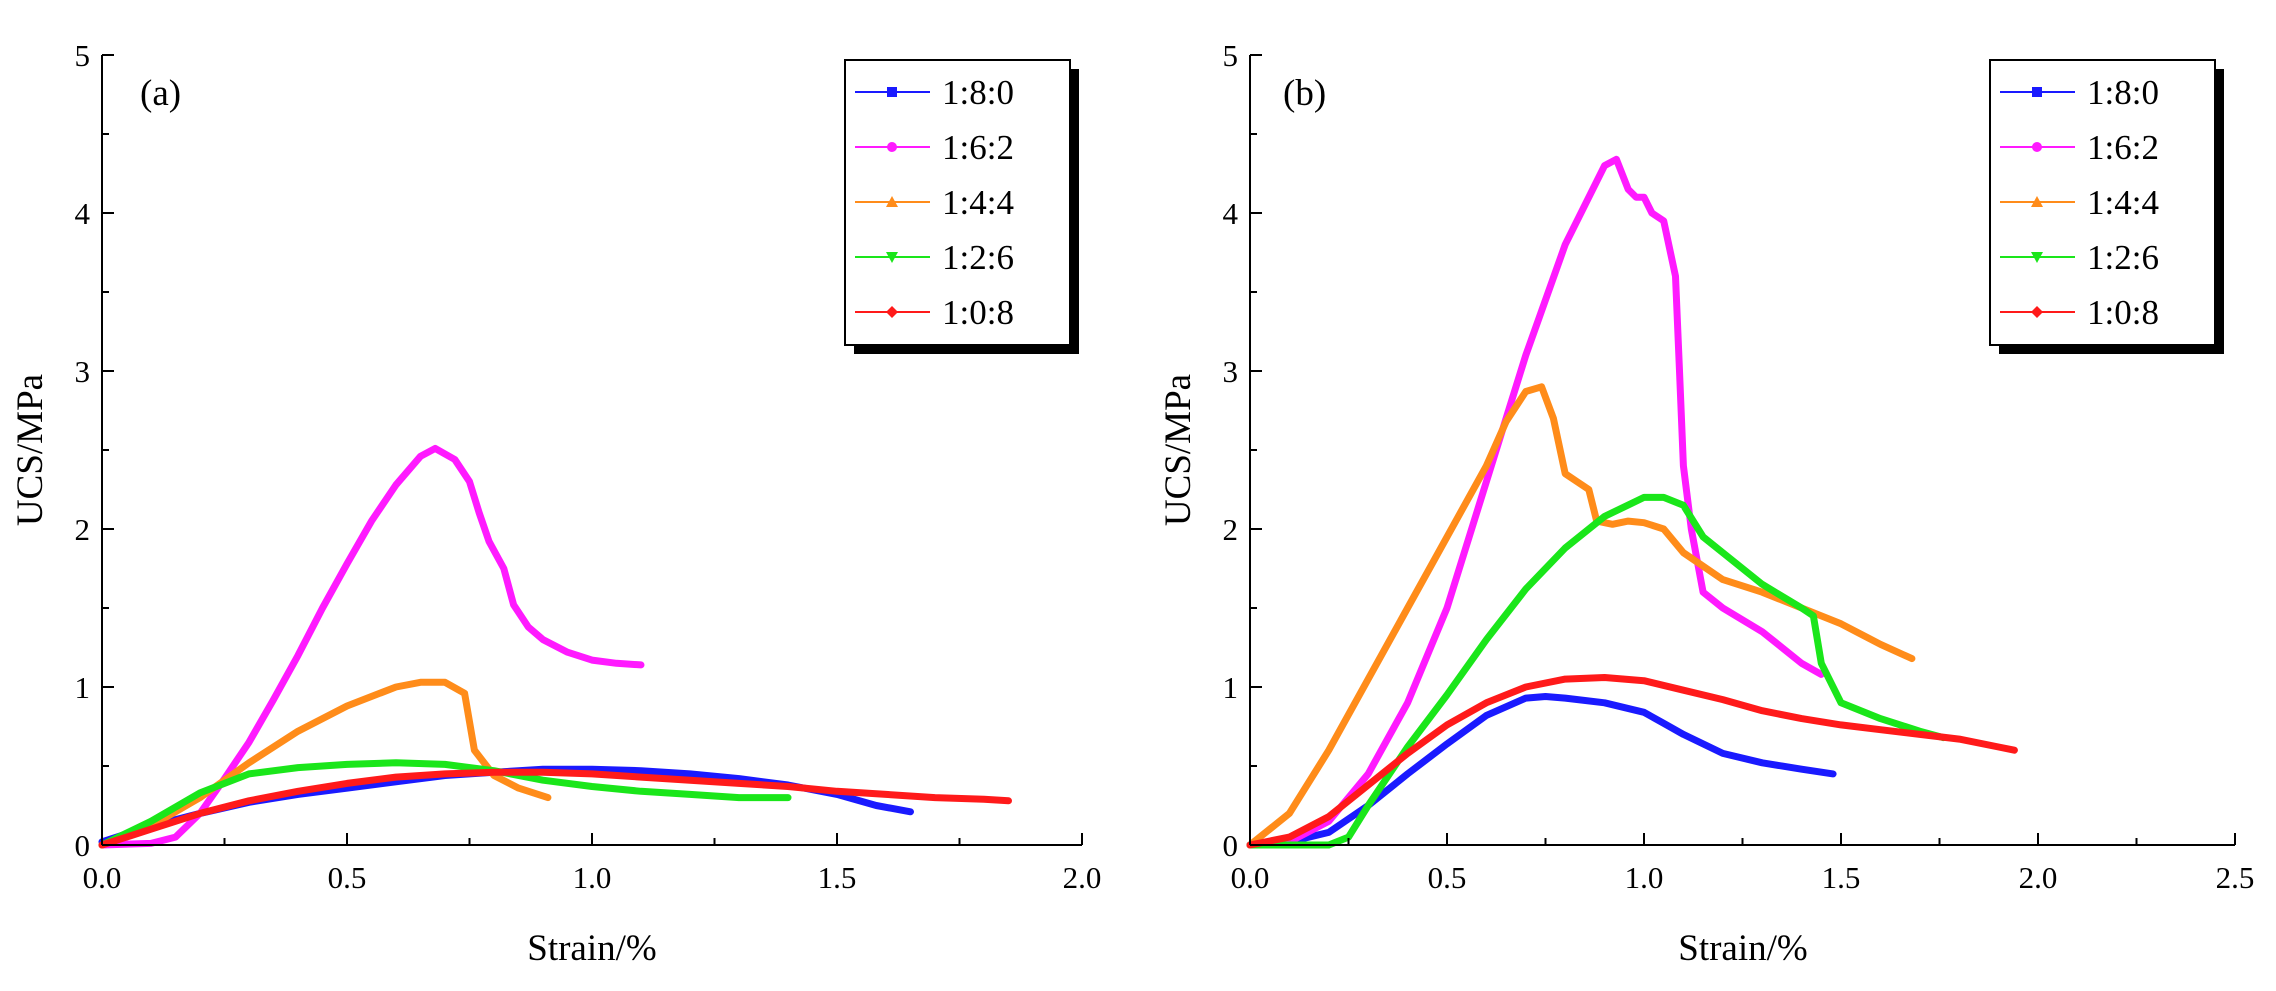  Describe the element at coordinates (1231, 371) in the screenshot. I see `panel-b-y-tick-label: 3` at that location.